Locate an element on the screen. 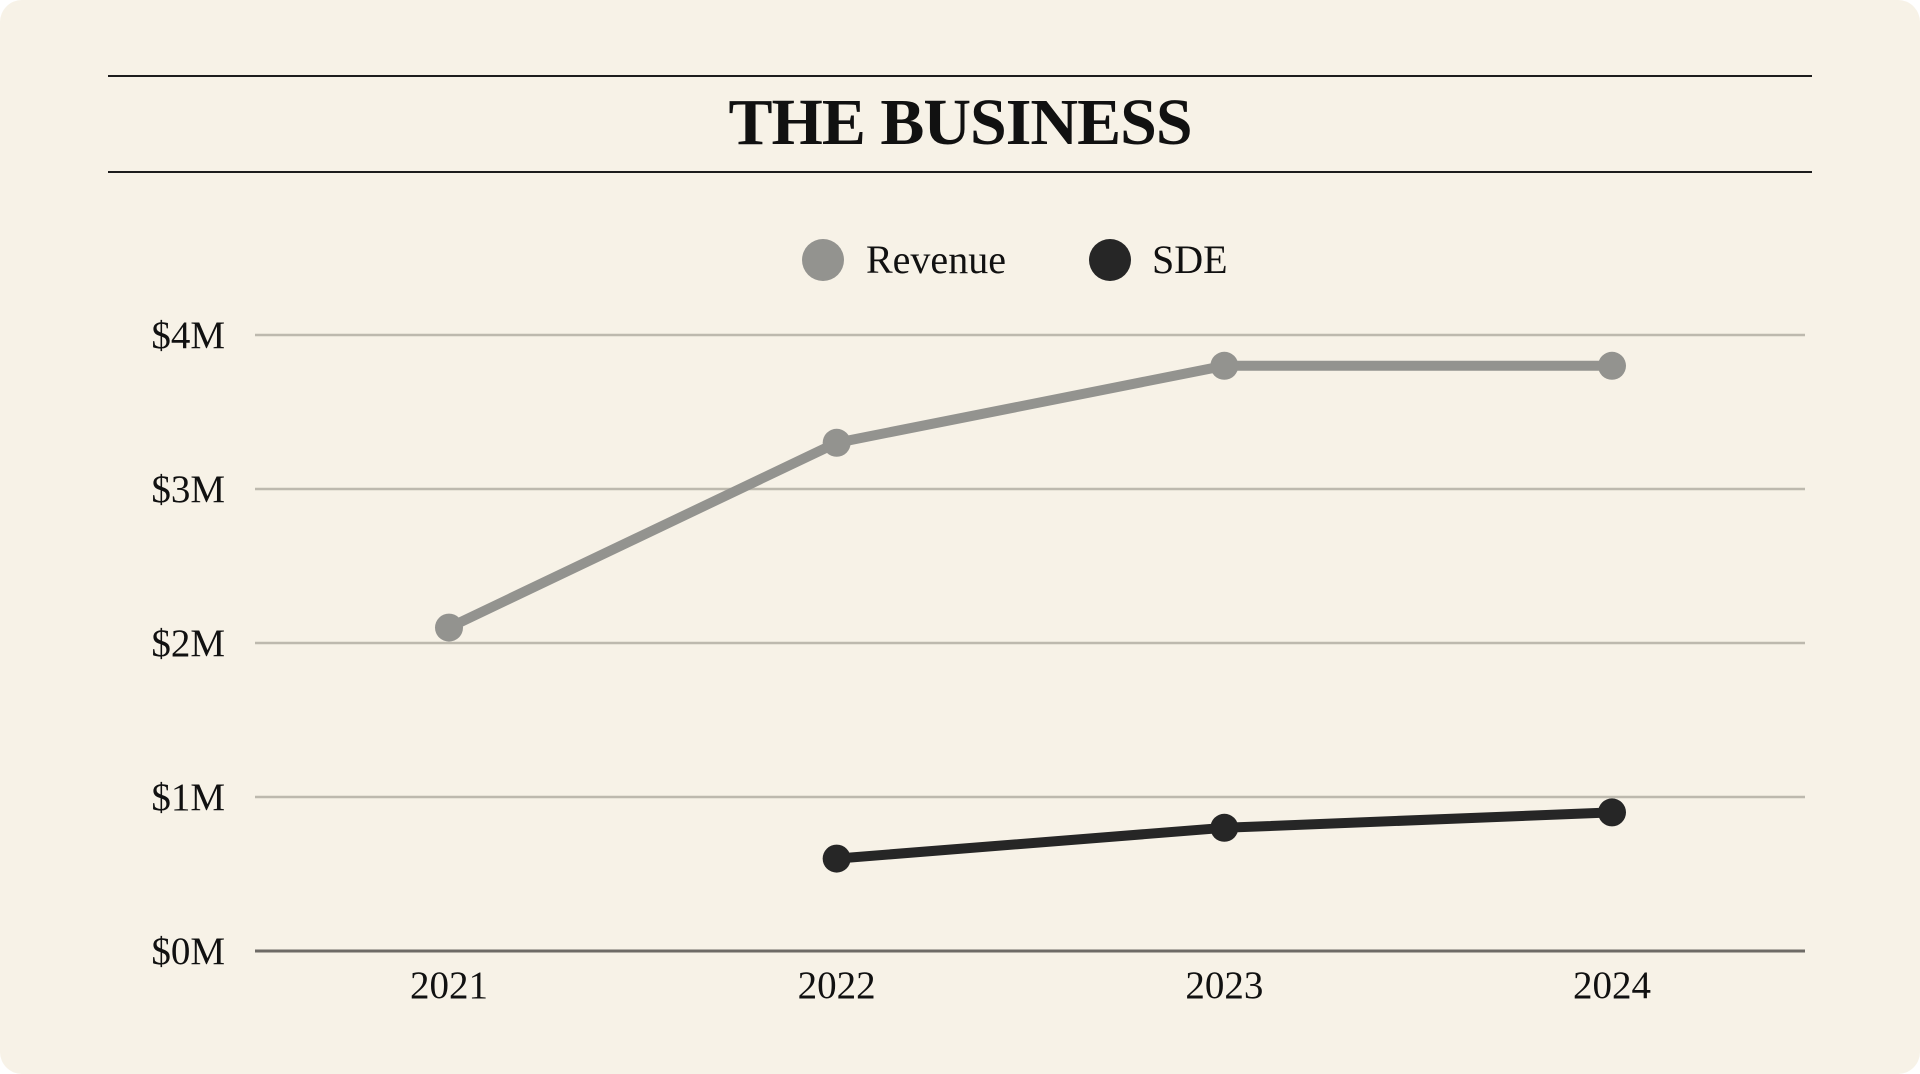 The height and width of the screenshot is (1074, 1920). x-axis-labels: 2021 2022 2023 2024 is located at coordinates (1030, 985).